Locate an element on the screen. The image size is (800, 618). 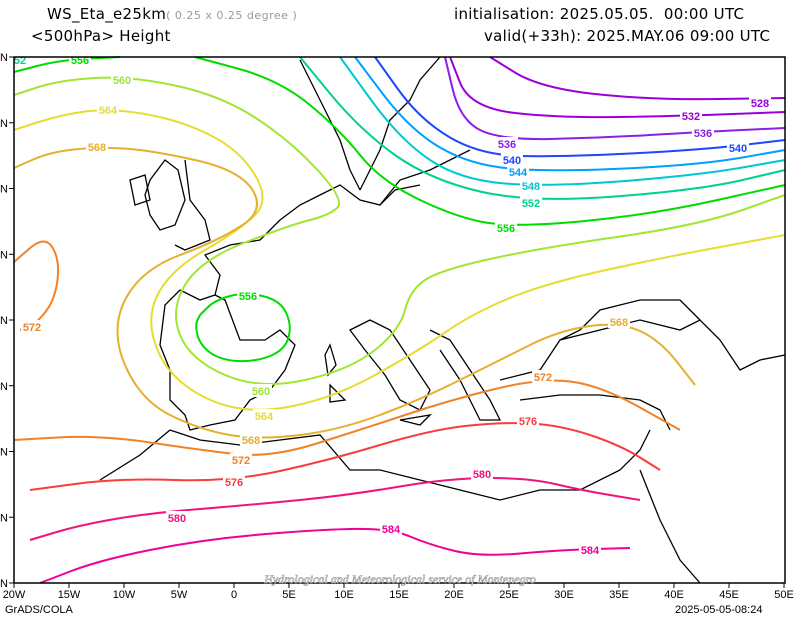
lon-label: 35E is located at coordinates (619, 595).